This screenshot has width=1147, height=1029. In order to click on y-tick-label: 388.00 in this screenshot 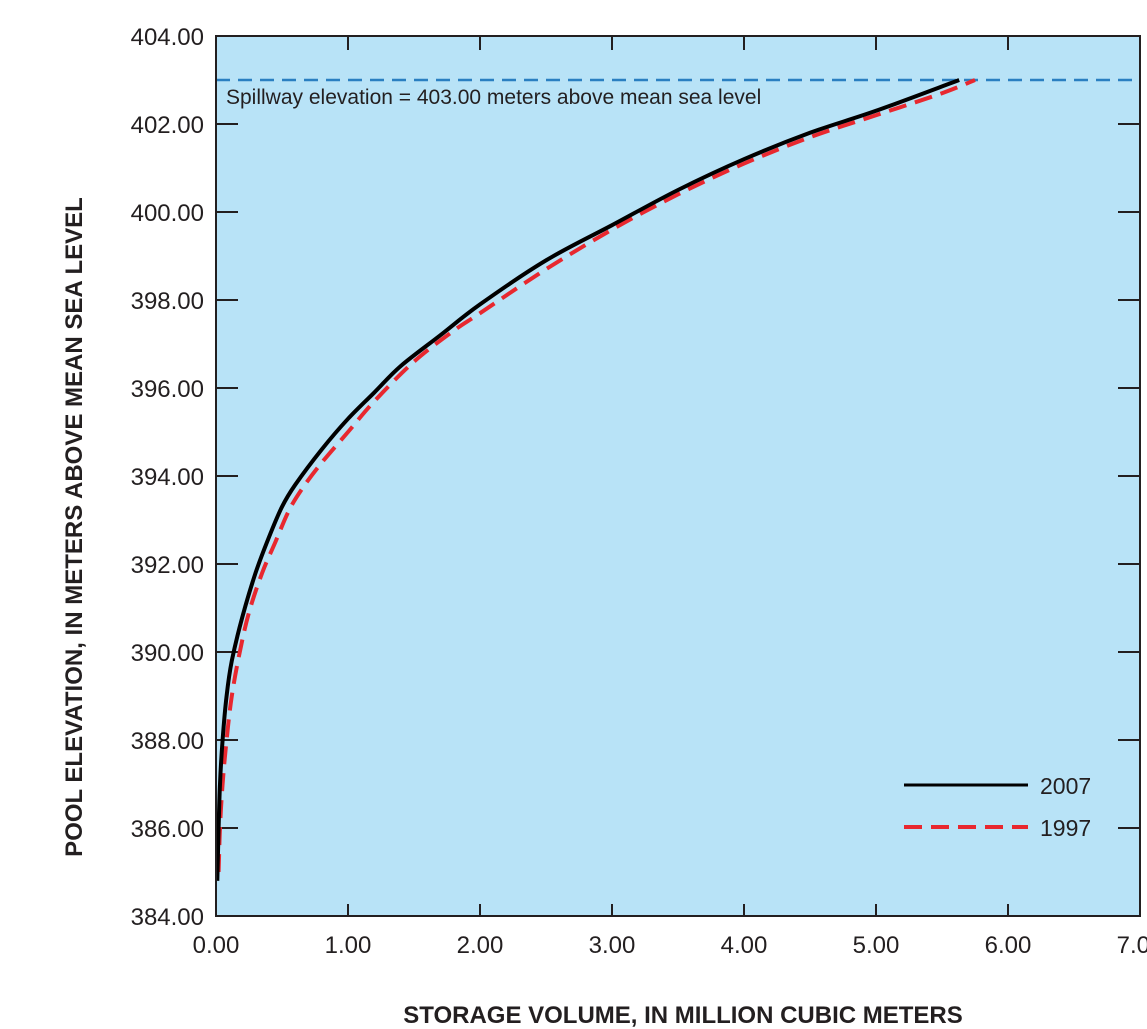, I will do `click(167, 741)`.